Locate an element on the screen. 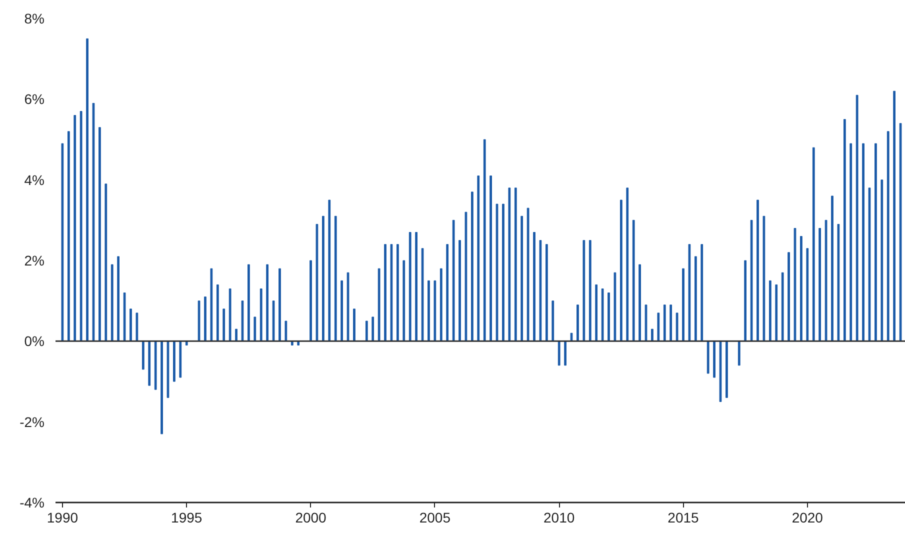 This screenshot has width=905, height=533. y-tick-label: -2% is located at coordinates (32, 422).